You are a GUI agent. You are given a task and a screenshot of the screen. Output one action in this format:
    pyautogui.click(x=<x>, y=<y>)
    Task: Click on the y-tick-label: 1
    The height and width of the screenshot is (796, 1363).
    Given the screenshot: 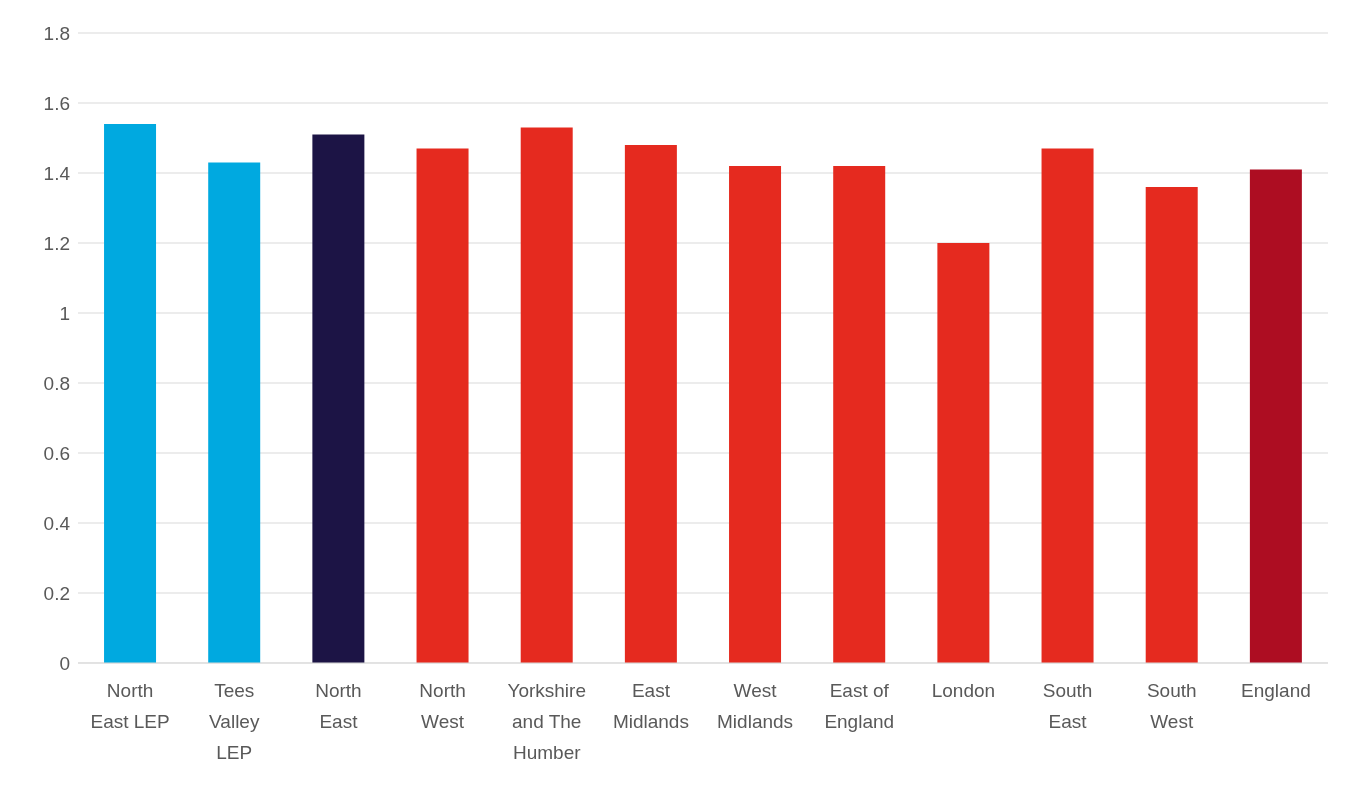 What is the action you would take?
    pyautogui.click(x=64, y=313)
    